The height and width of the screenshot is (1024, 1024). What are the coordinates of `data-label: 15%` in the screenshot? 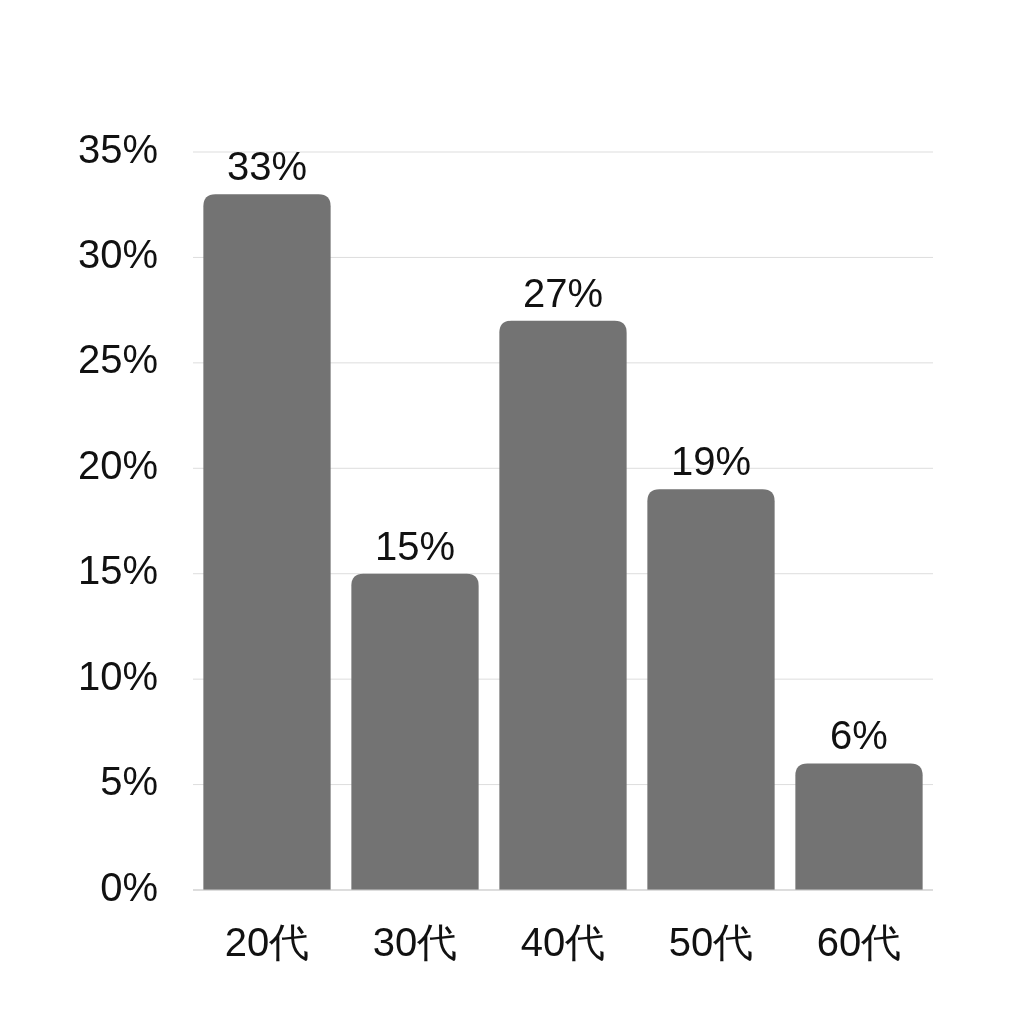 It's located at (415, 545).